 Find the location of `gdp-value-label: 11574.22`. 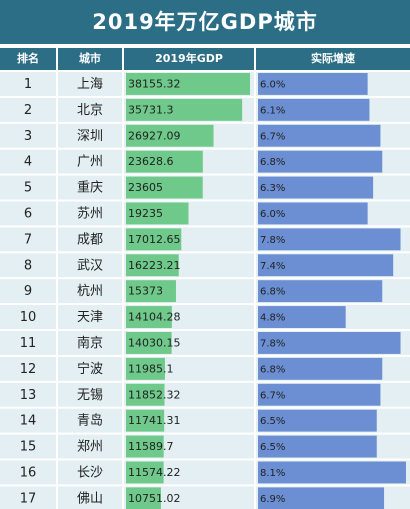

gdp-value-label: 11574.22 is located at coordinates (154, 472).